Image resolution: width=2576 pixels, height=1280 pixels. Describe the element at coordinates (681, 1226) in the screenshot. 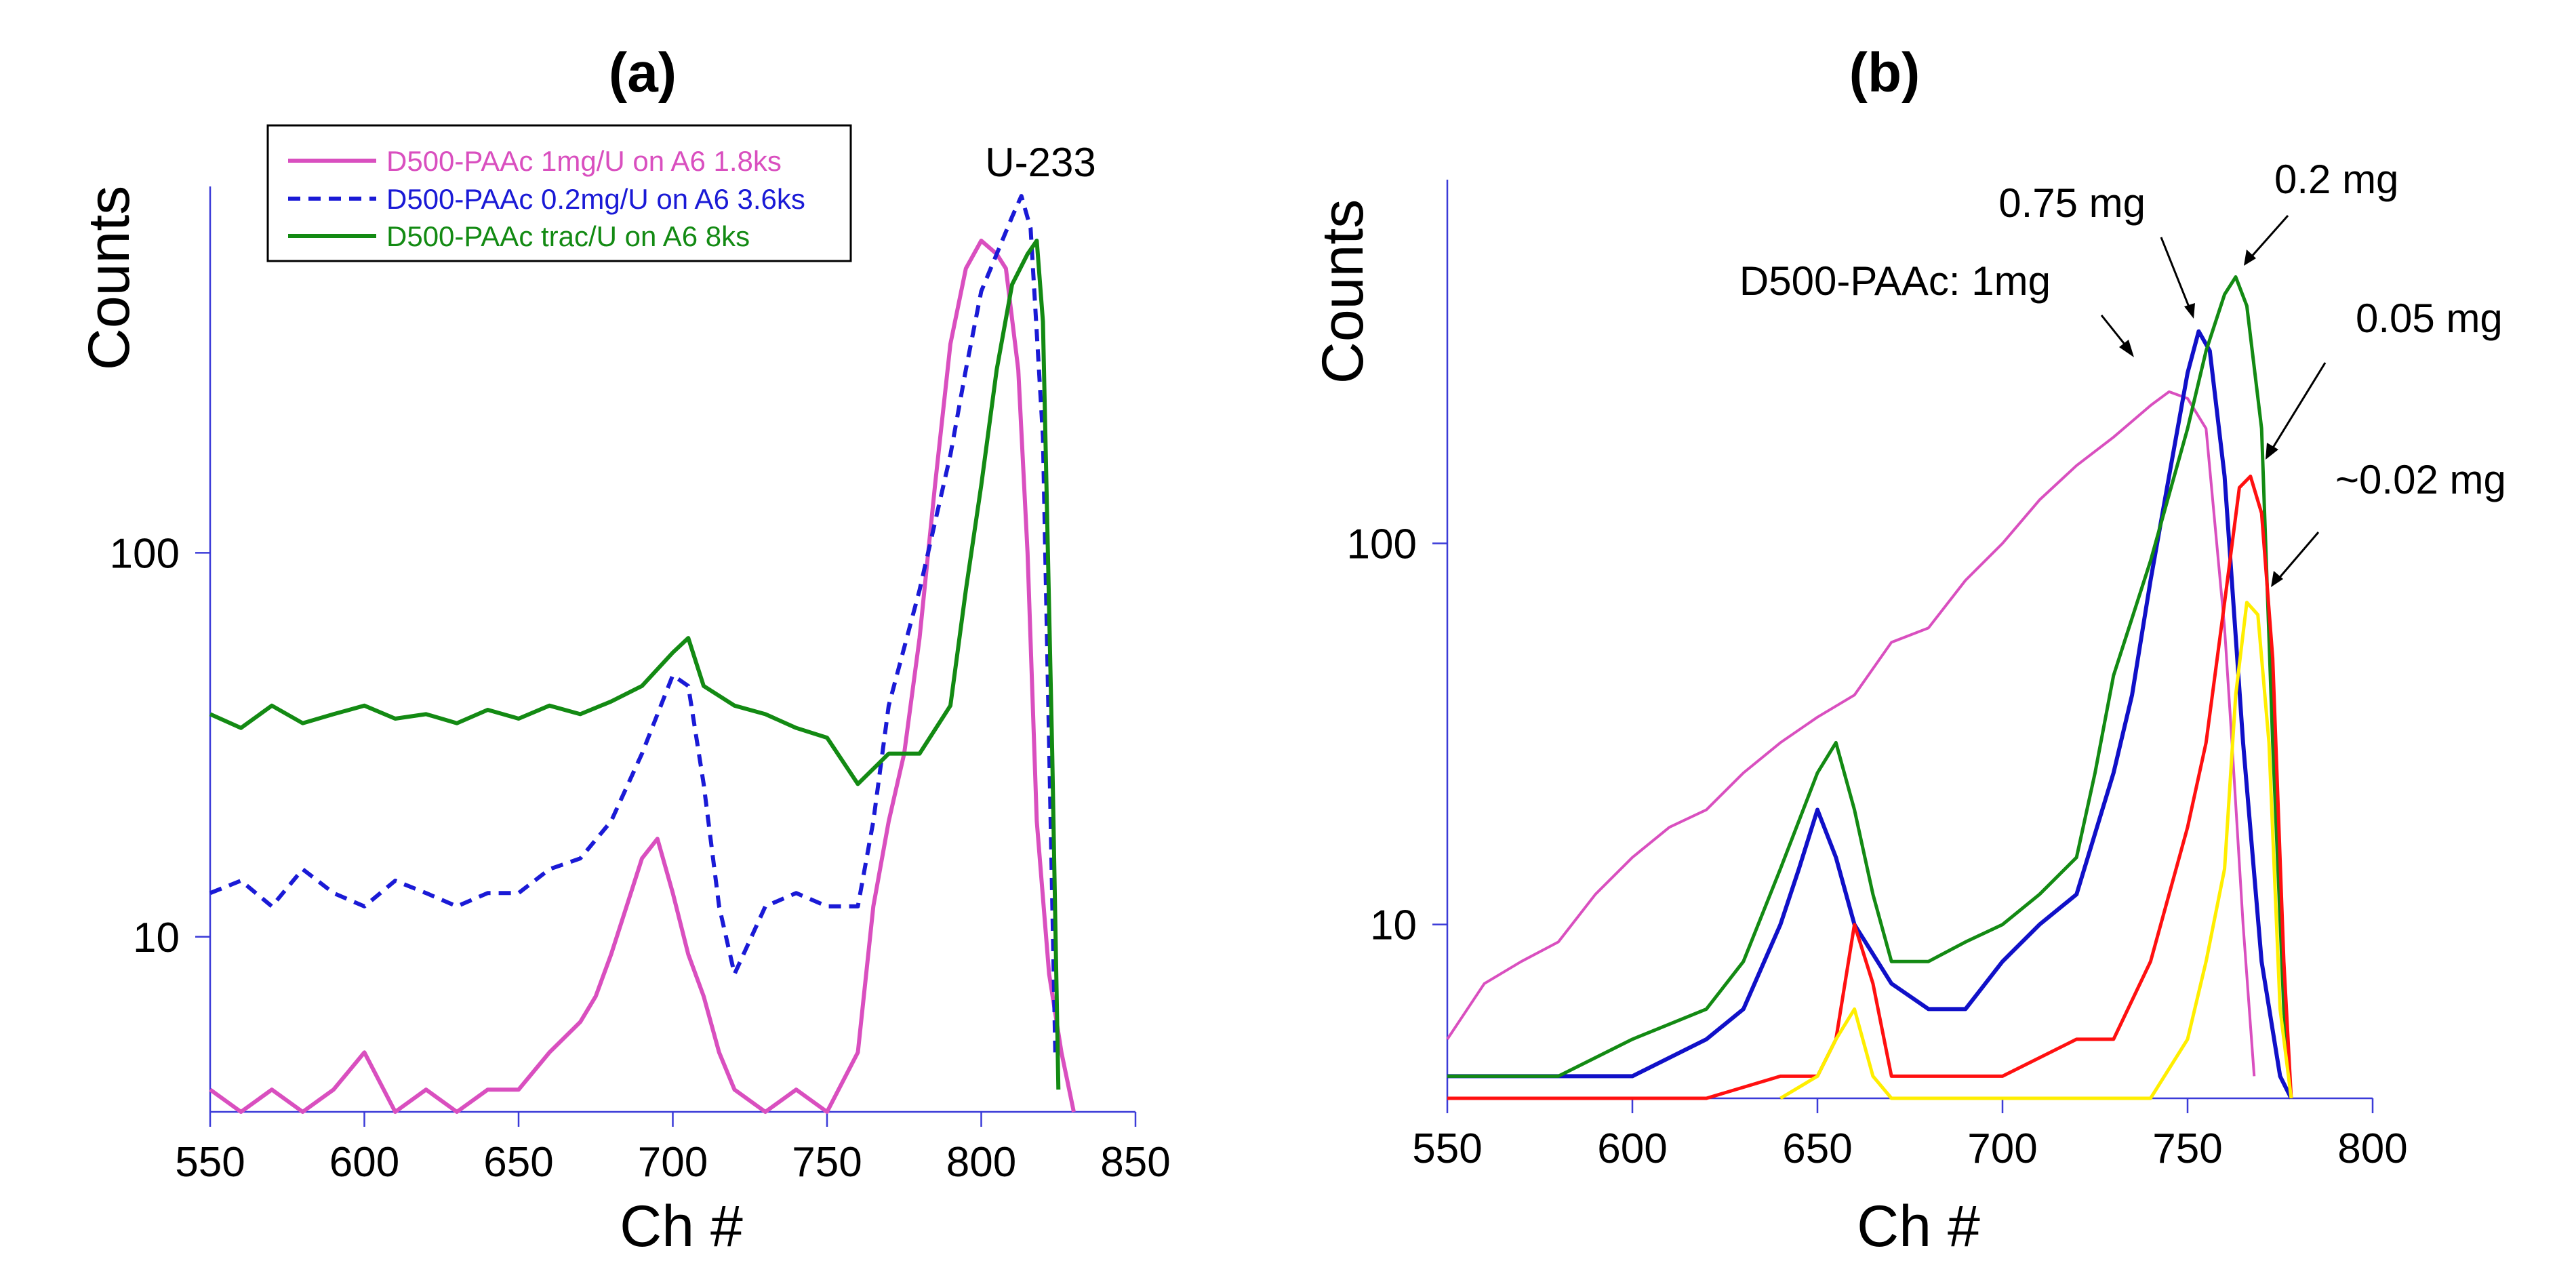

I see `panel-a-xlabel: Ch #` at that location.